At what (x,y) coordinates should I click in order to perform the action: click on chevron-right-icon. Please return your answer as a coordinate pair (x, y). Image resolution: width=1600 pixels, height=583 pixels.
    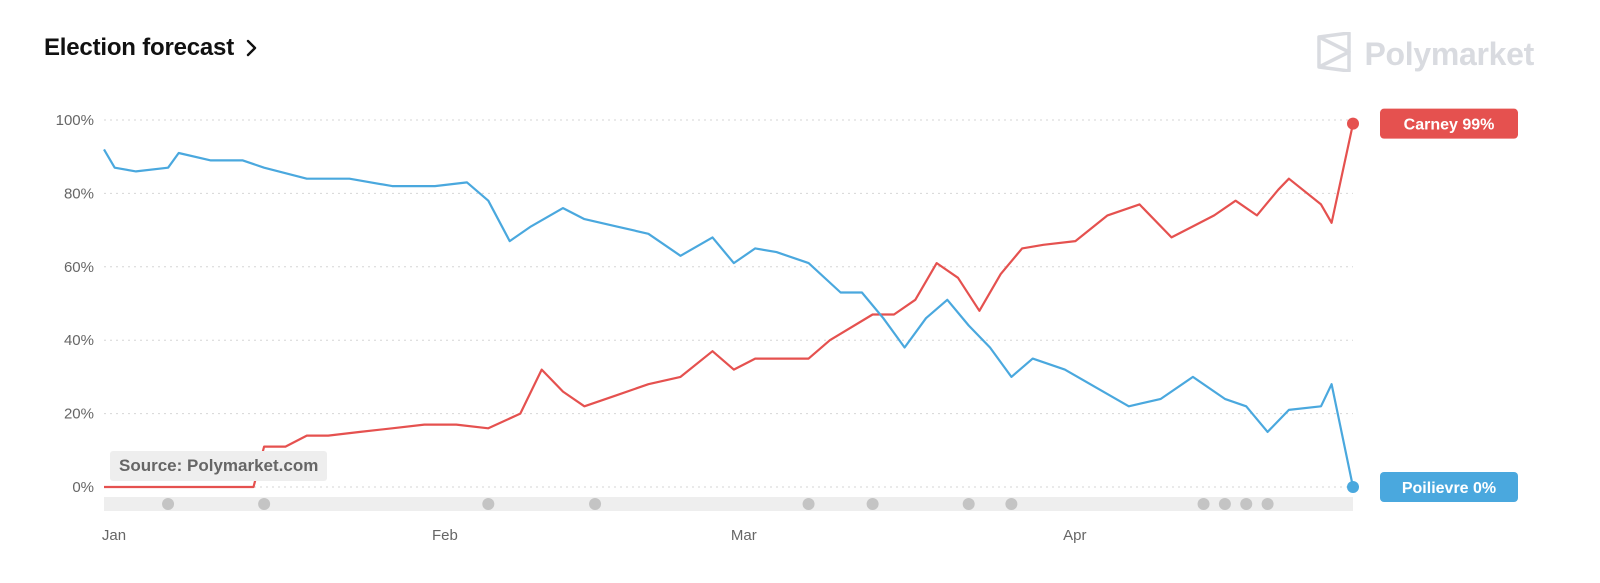
    Looking at the image, I should click on (252, 48).